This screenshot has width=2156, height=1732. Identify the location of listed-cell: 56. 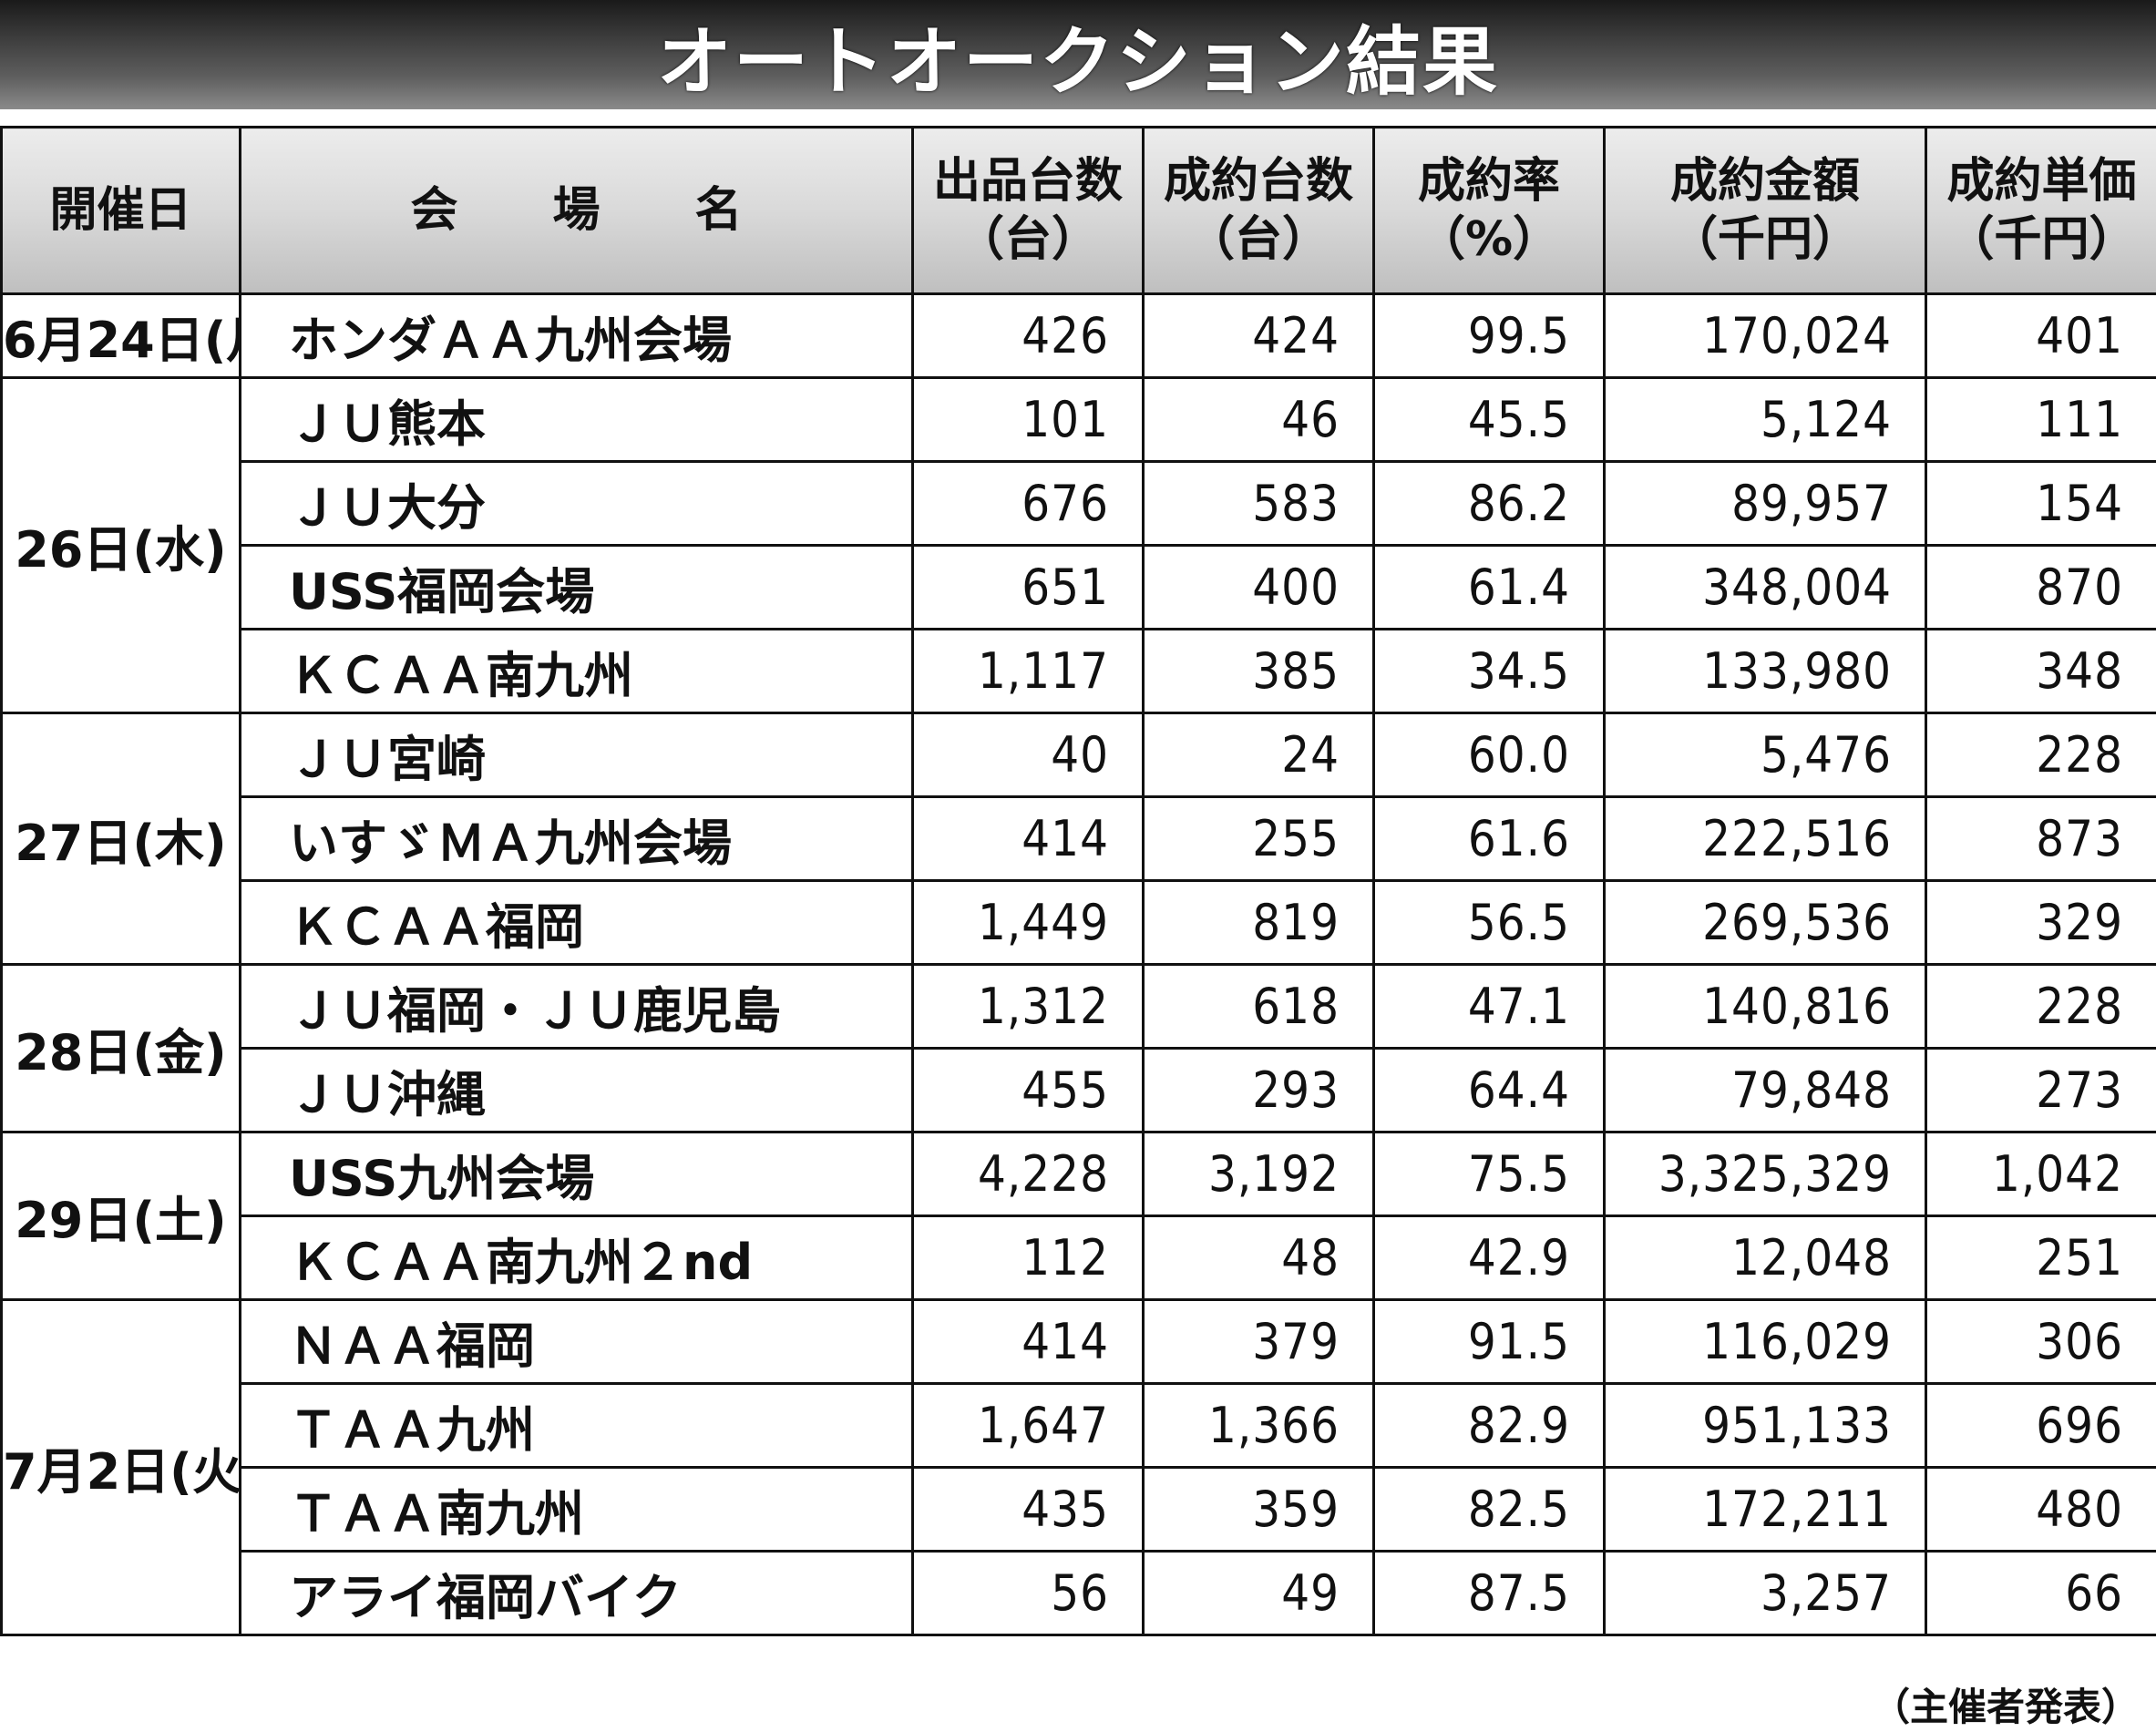
(1028, 1593).